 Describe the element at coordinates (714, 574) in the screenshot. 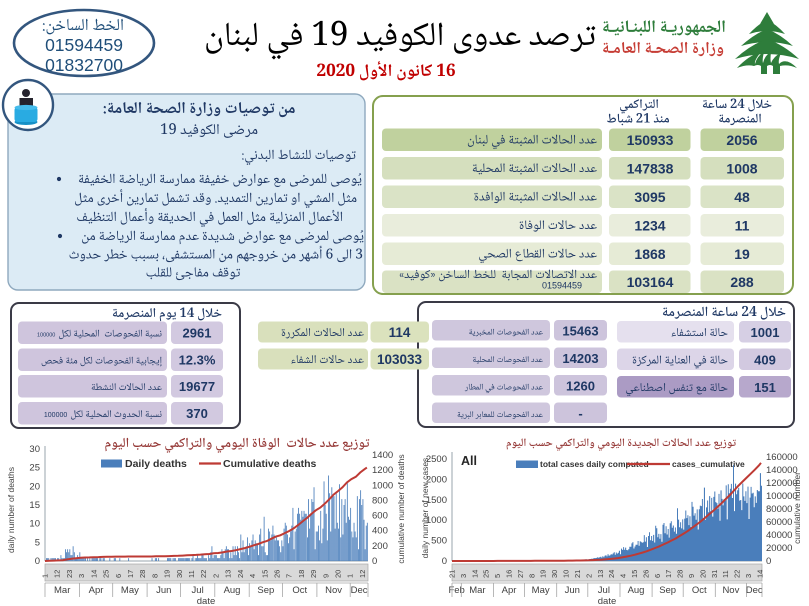

I see `svg-text: 31` at that location.